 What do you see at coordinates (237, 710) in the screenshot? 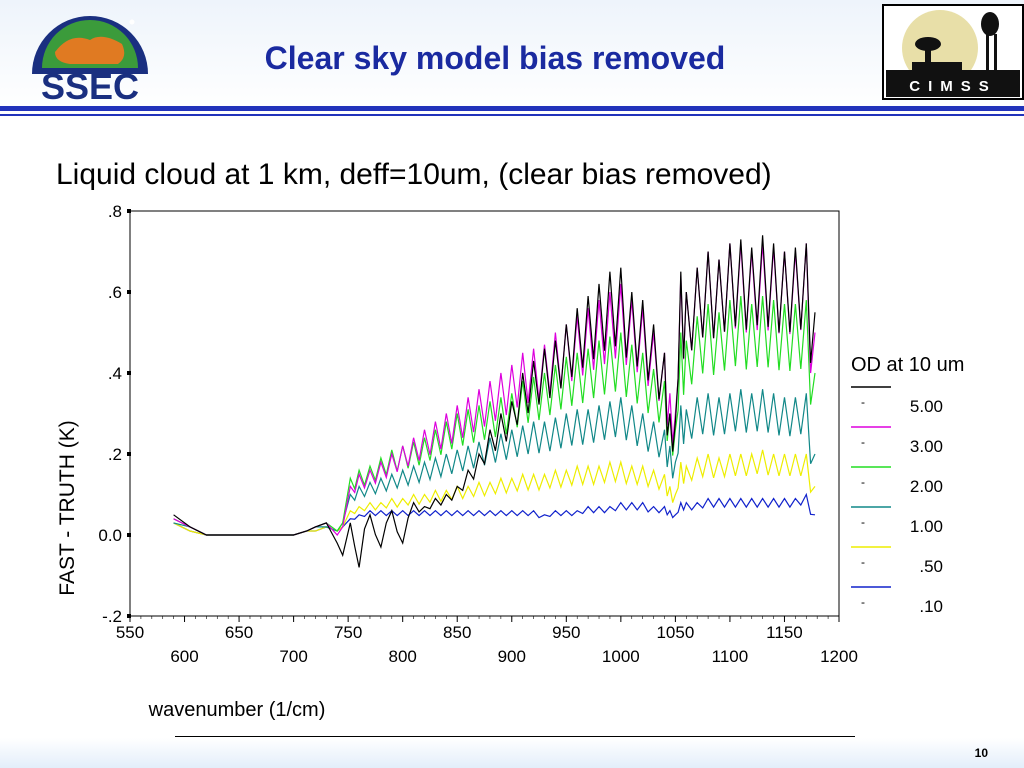
I see `x-axis-label: wavenumber (1/cm)` at bounding box center [237, 710].